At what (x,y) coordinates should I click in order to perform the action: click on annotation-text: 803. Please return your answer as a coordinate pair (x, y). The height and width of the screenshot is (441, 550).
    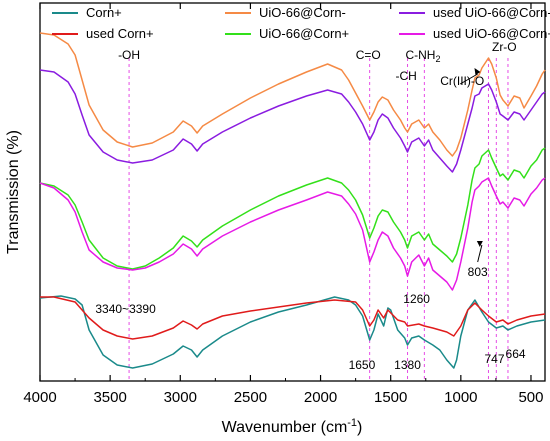
    Looking at the image, I should click on (478, 272).